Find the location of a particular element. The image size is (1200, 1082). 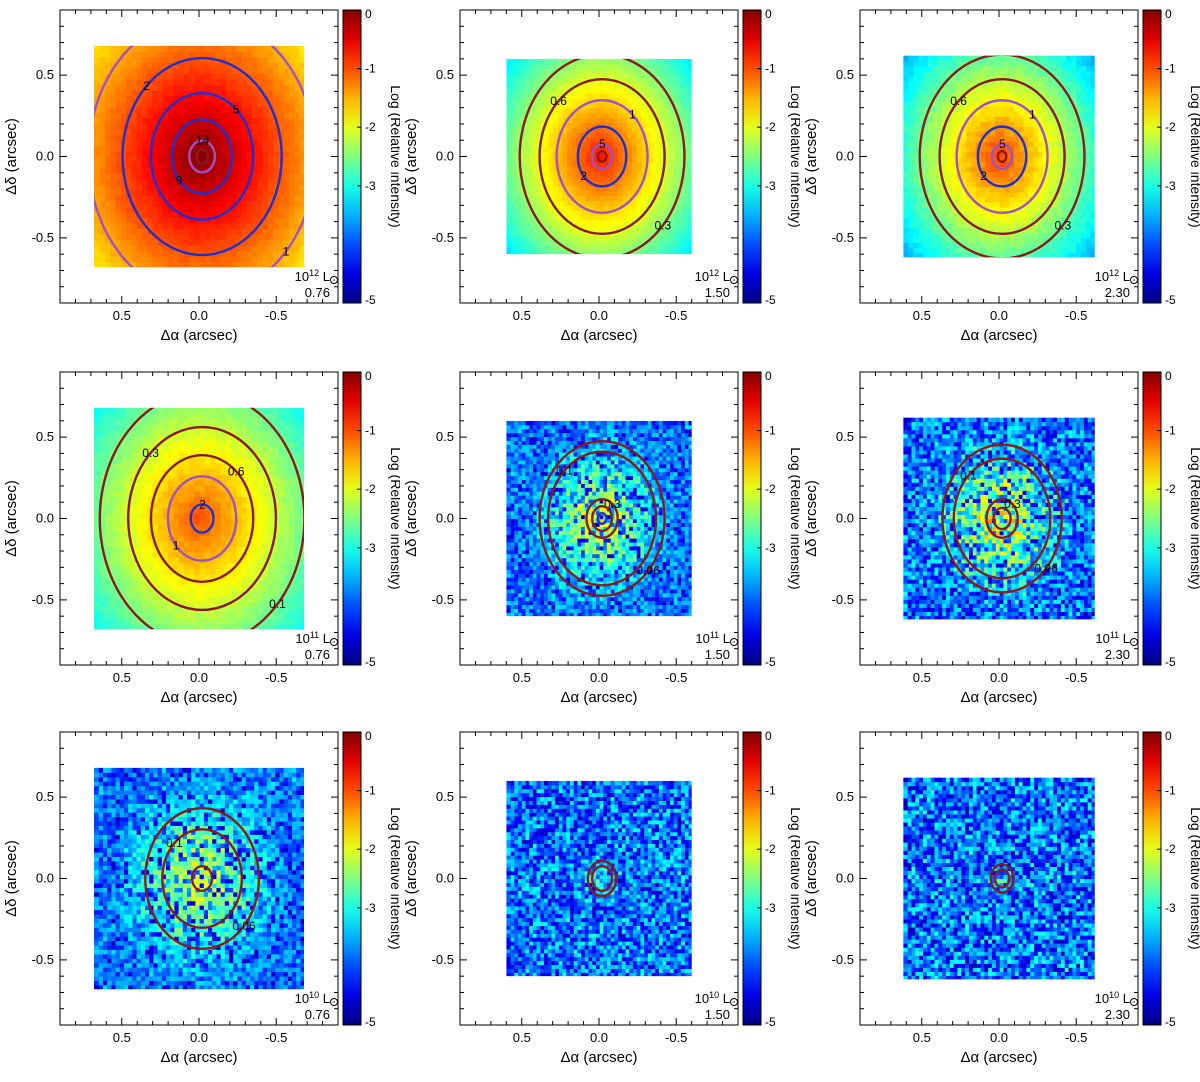

axis-ticks is located at coordinates (199, 156).